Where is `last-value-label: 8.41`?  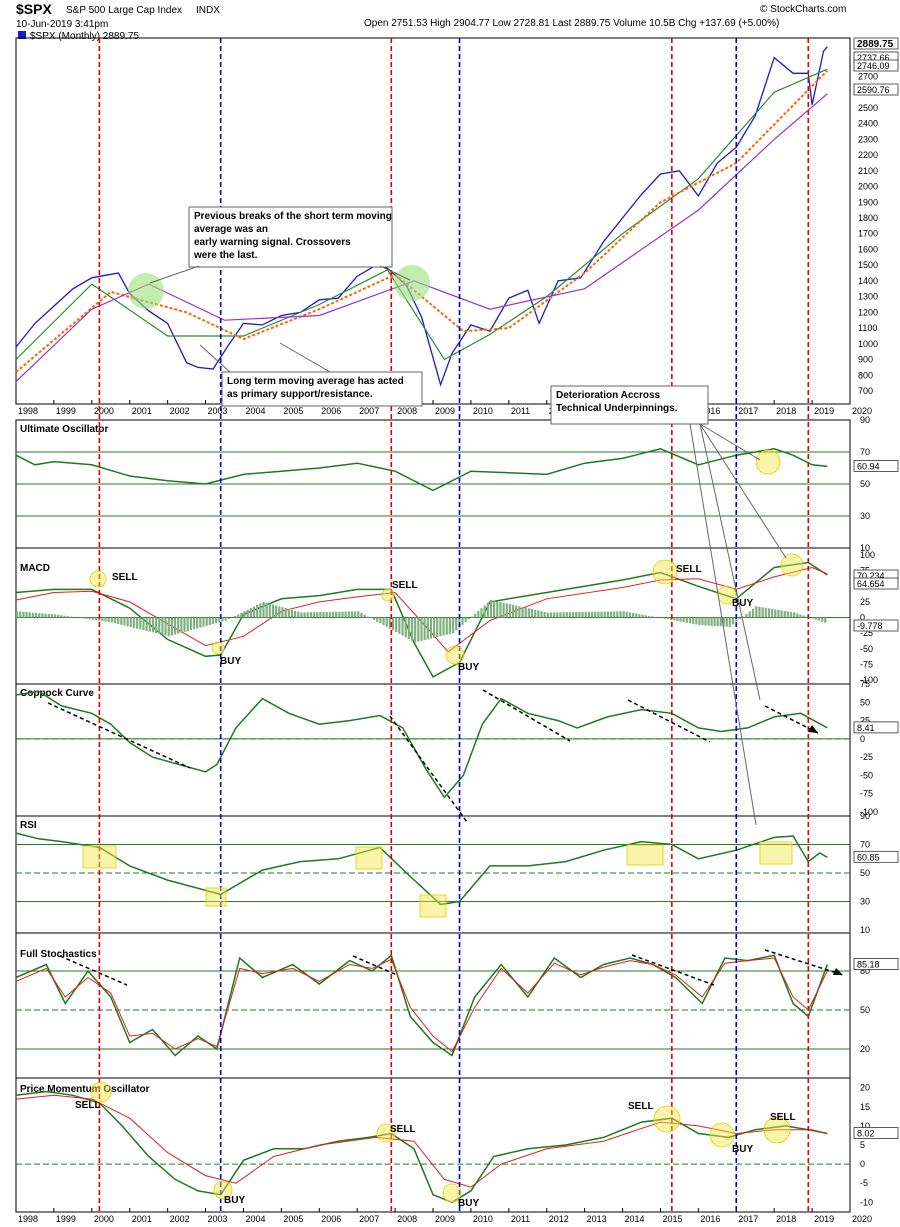
last-value-label: 8.41 is located at coordinates (866, 728).